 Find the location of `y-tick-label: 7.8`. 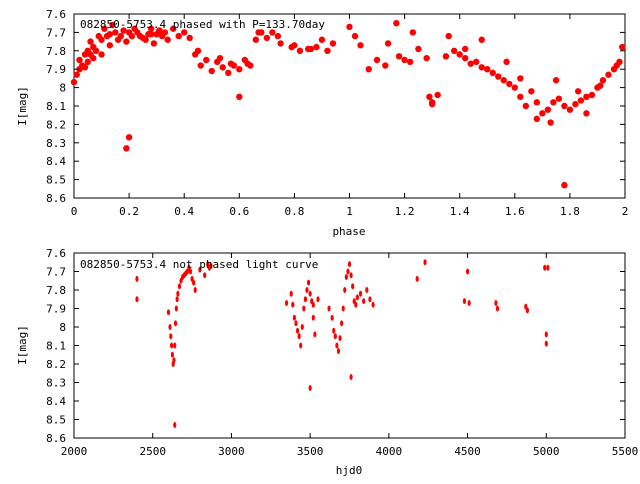

y-tick-label: 7.8 is located at coordinates (56, 290).